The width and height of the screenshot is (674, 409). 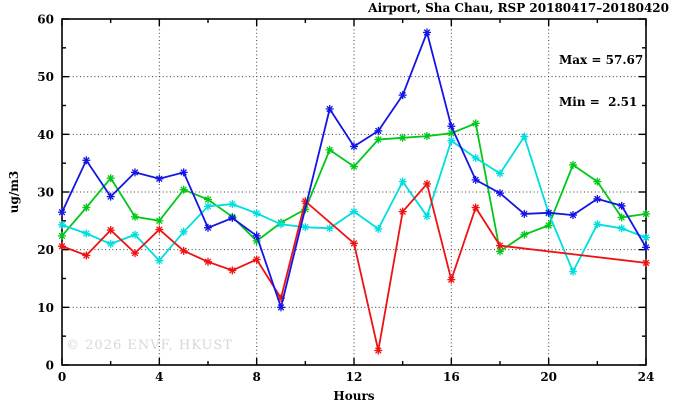 I want to click on data-point-green-h20, so click(x=548, y=225).